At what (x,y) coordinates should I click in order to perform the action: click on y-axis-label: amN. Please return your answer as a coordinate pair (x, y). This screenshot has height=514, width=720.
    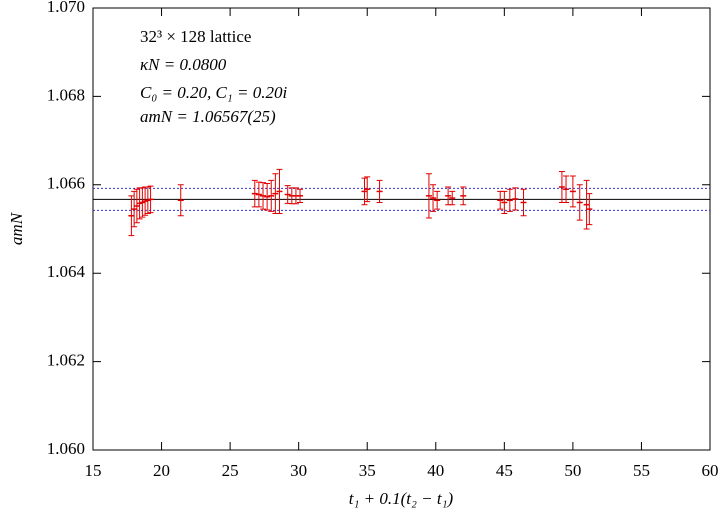
    Looking at the image, I should click on (16, 228).